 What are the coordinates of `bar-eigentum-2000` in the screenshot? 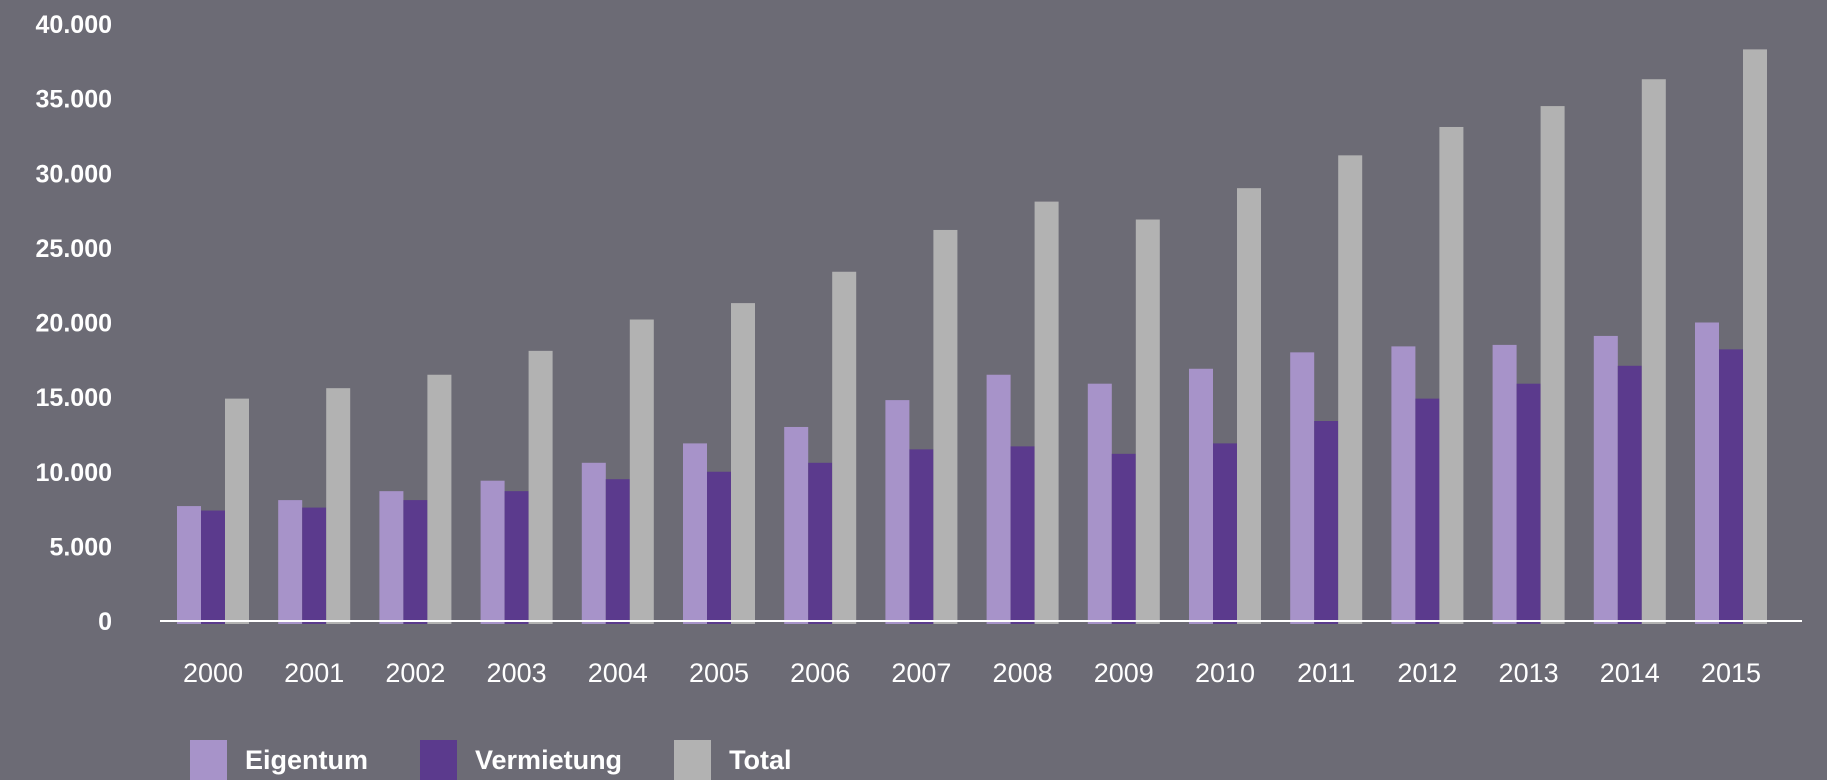 It's located at (189, 565).